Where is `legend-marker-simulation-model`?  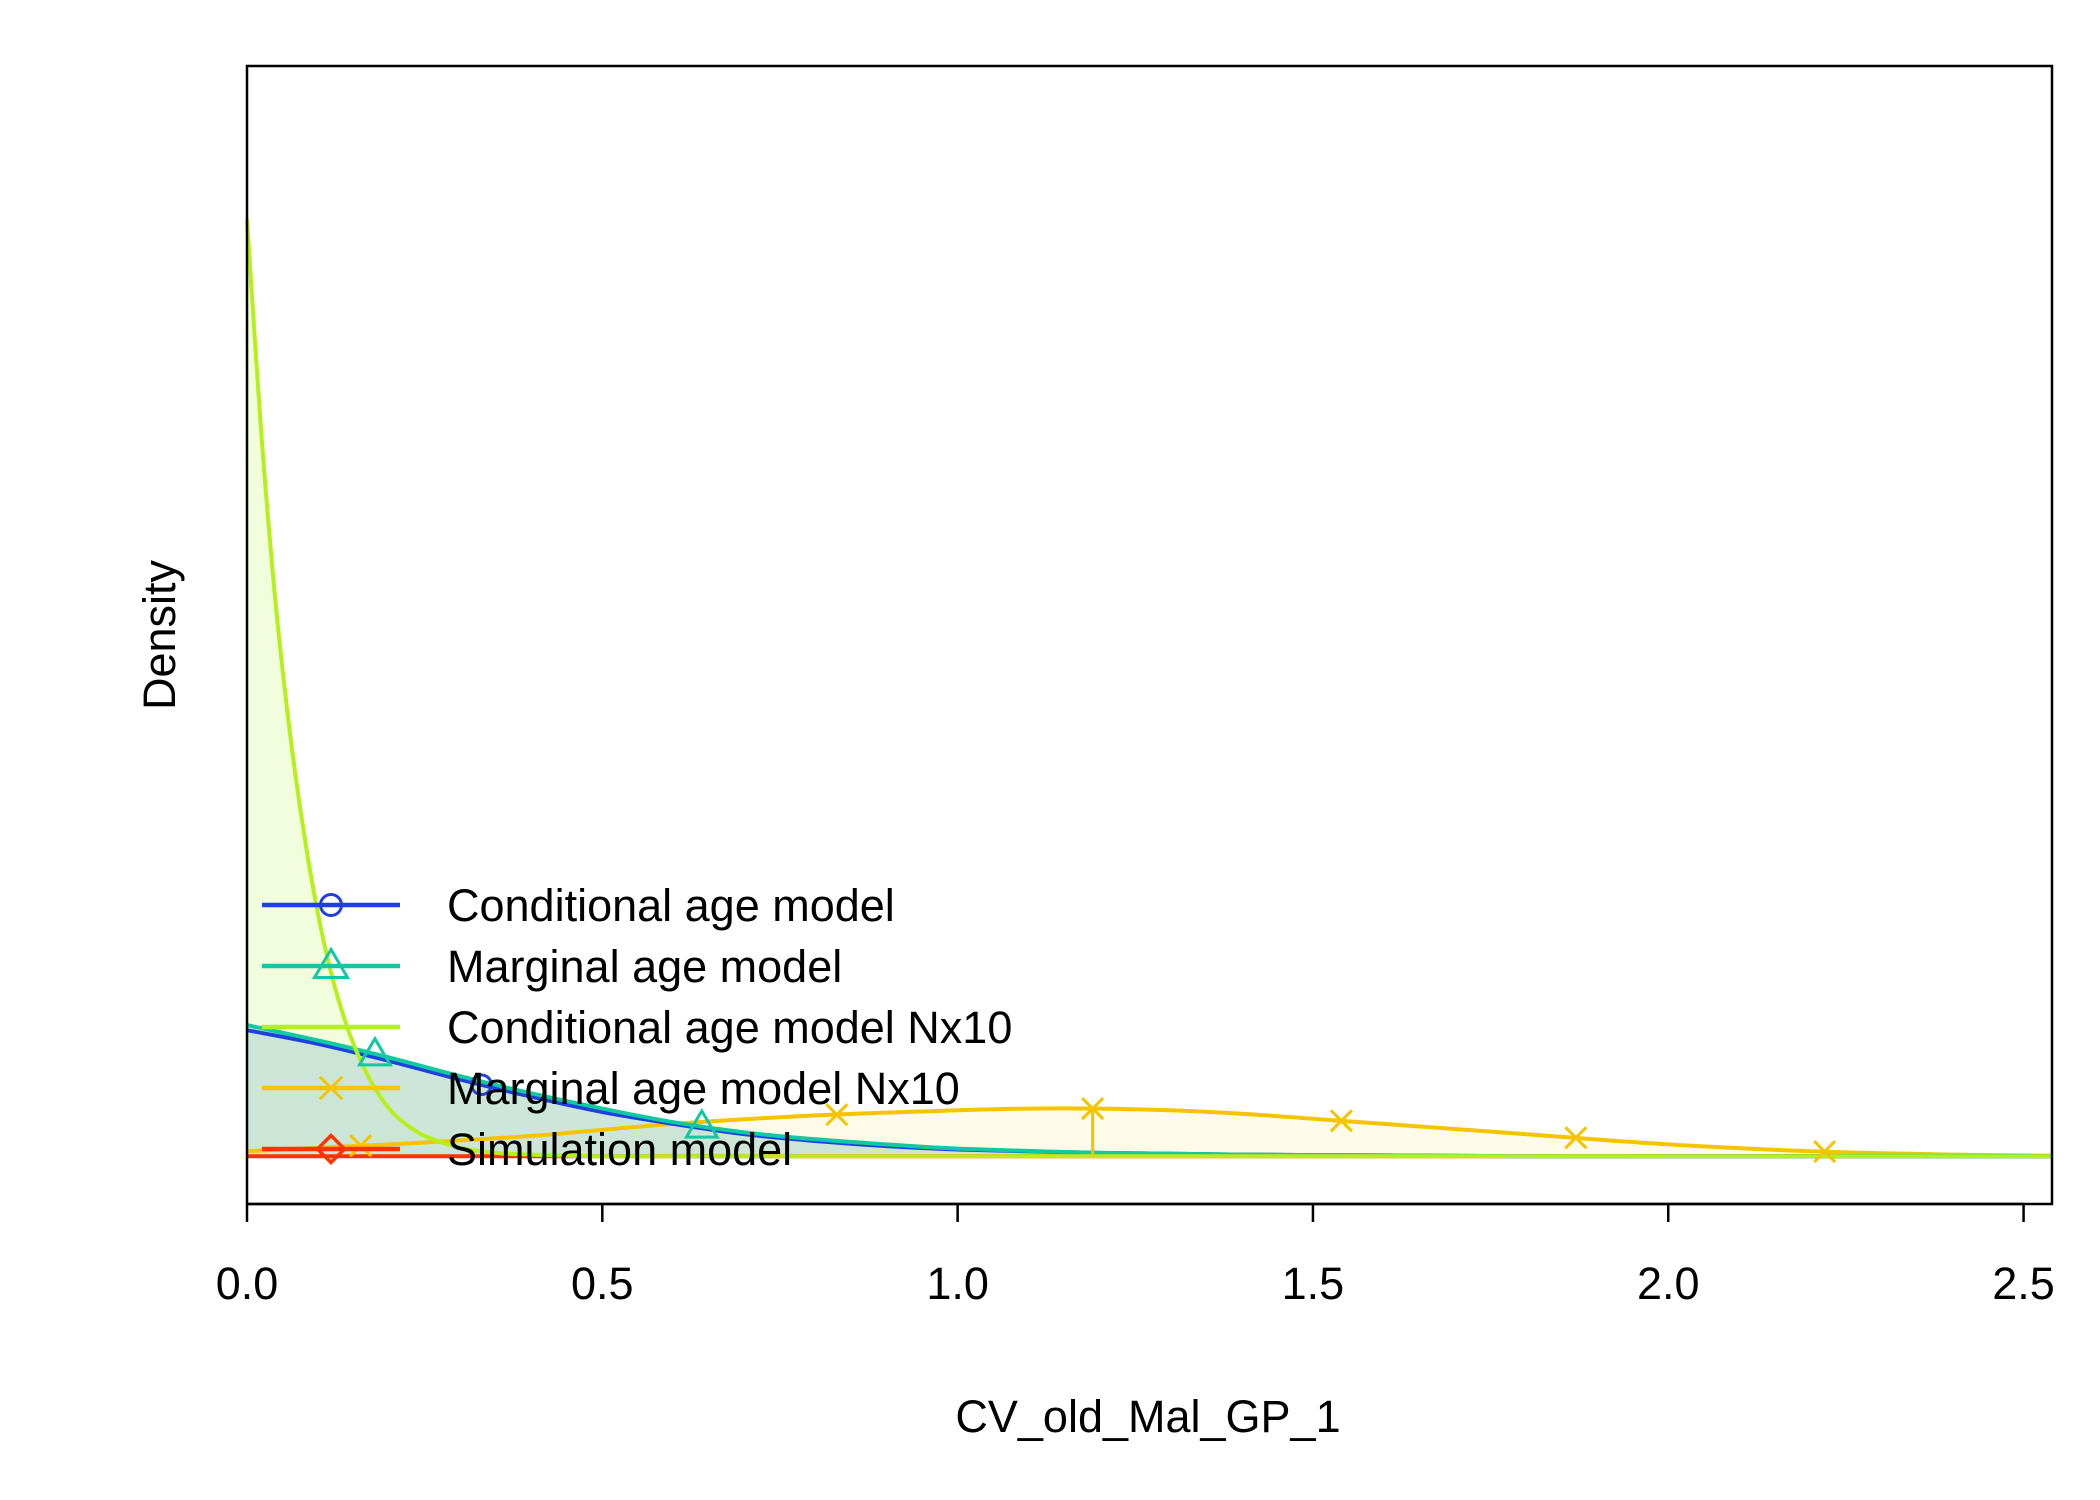
legend-marker-simulation-model is located at coordinates (331, 1149).